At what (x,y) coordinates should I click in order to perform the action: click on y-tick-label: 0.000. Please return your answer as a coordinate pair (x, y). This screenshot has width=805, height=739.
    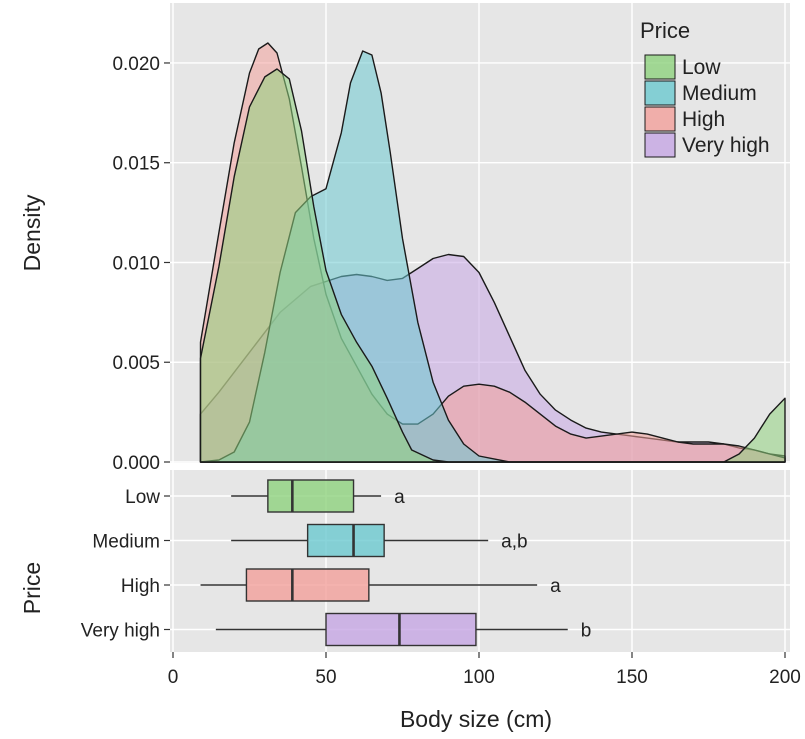
    Looking at the image, I should click on (136, 463).